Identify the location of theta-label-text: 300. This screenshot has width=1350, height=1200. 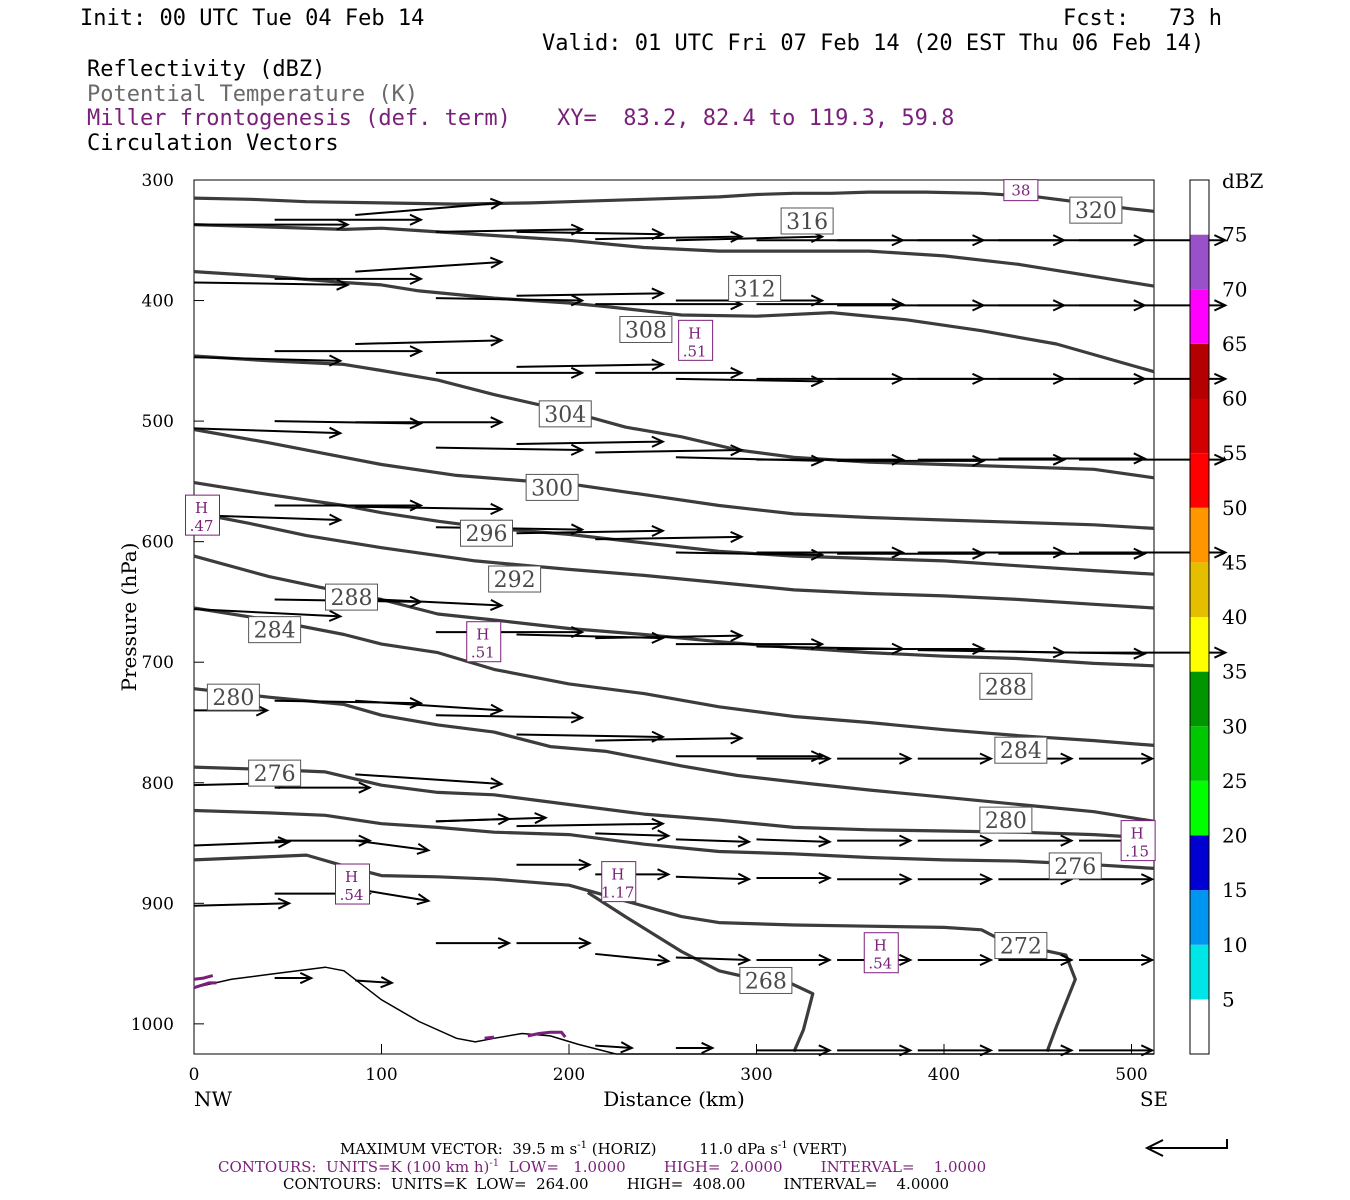
(552, 488).